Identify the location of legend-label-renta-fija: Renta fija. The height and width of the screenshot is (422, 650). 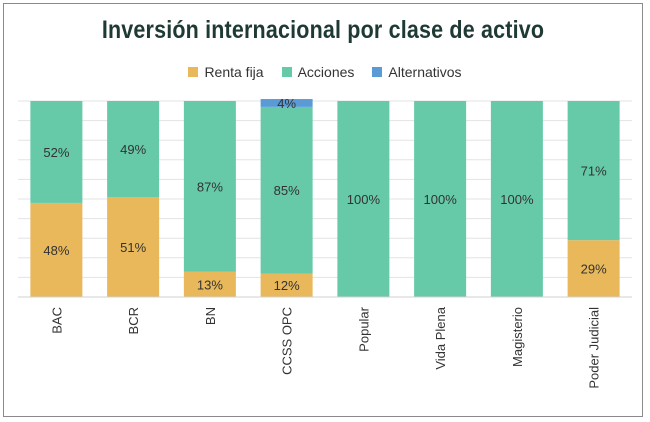
(234, 72).